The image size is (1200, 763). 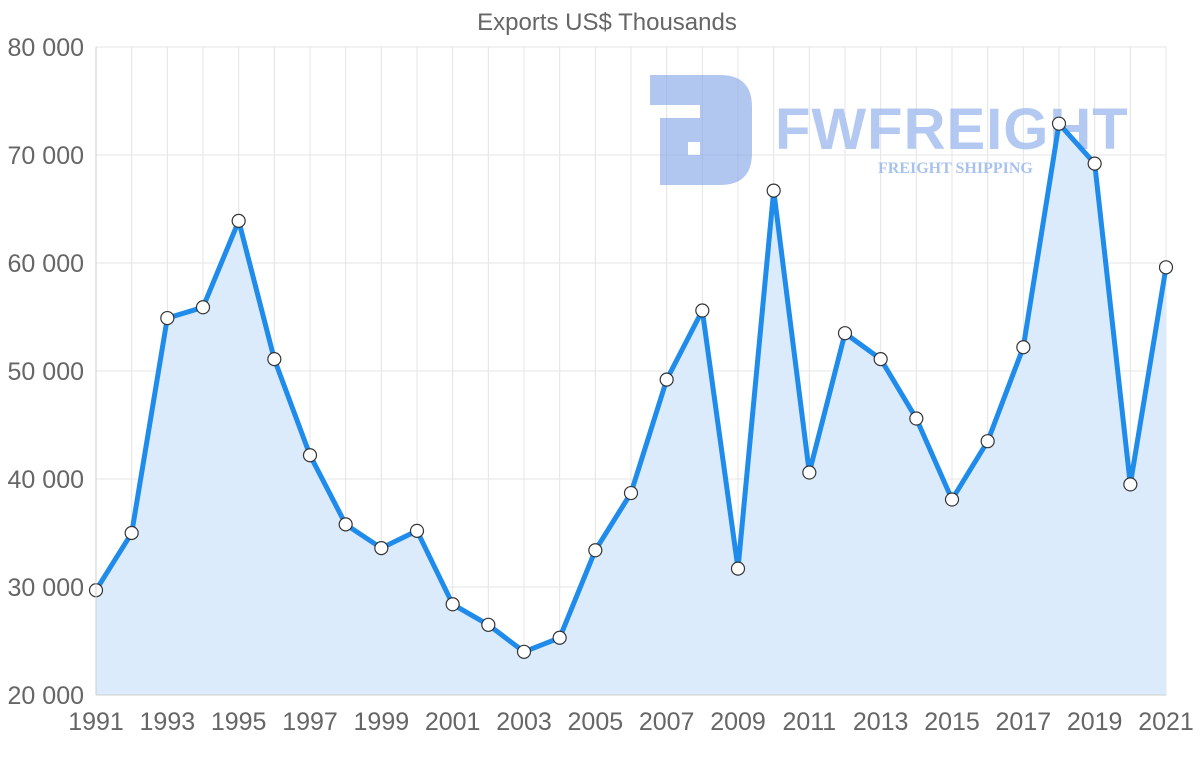 What do you see at coordinates (773, 190) in the screenshot?
I see `data-point-2010: 2010: 66700` at bounding box center [773, 190].